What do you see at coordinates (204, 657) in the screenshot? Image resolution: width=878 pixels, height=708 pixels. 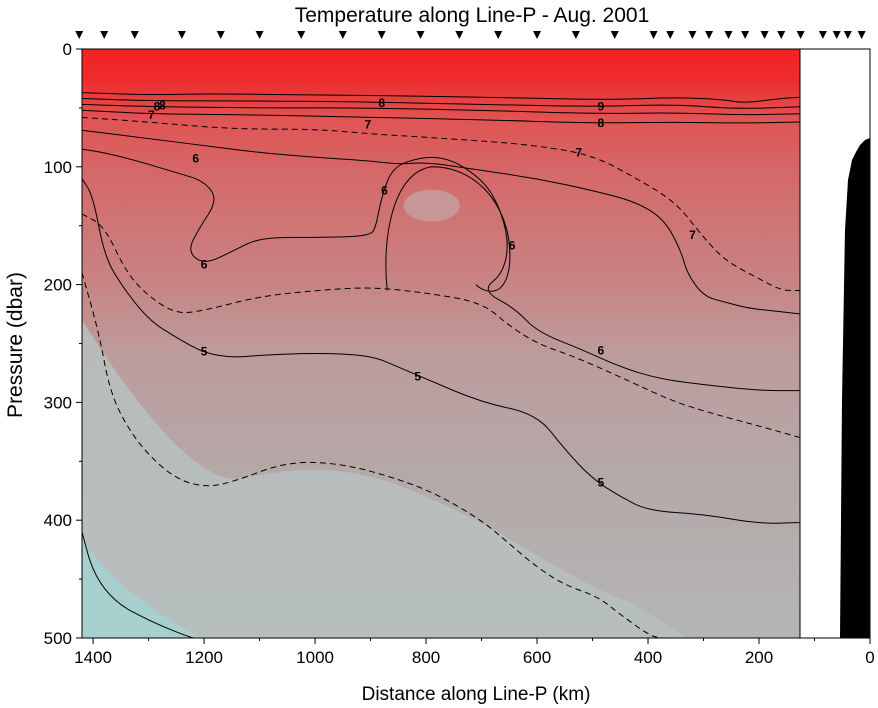 I see `x-tick-label: 1200` at bounding box center [204, 657].